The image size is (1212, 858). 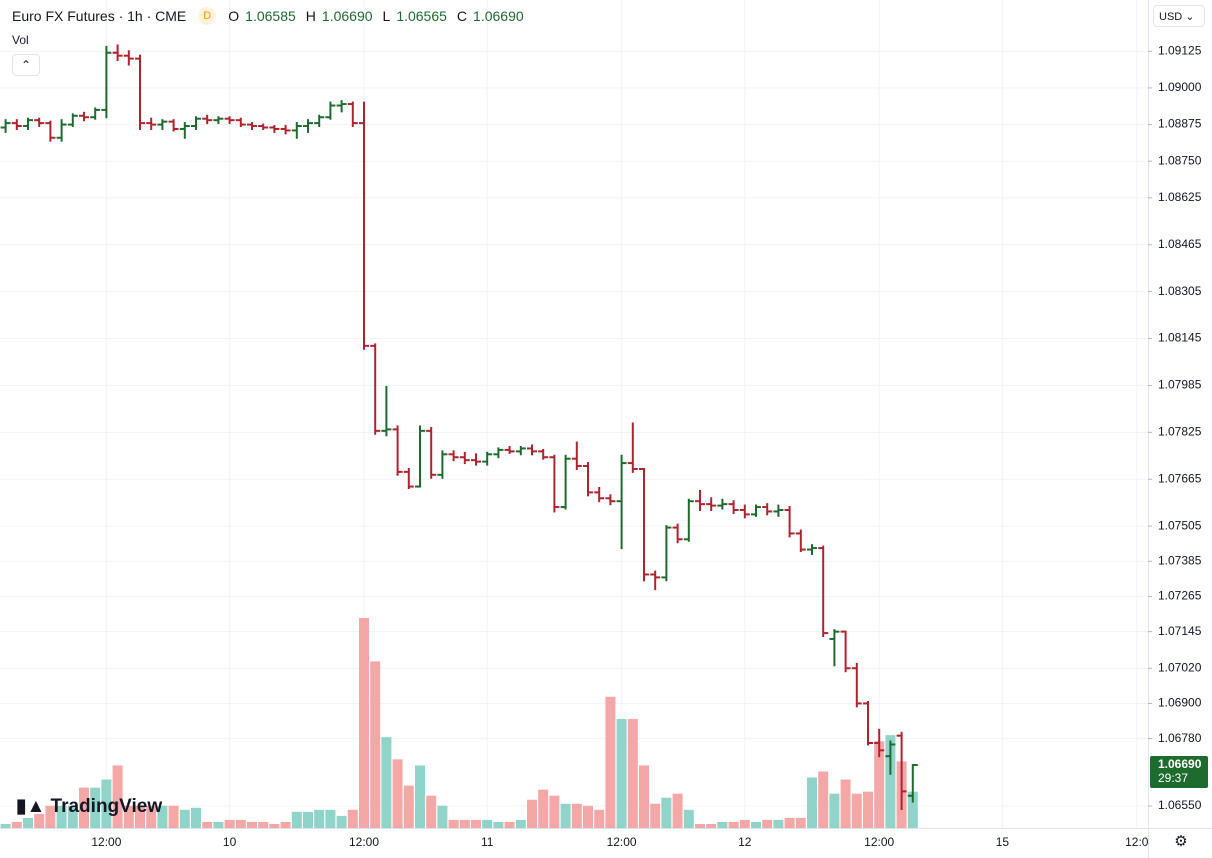 What do you see at coordinates (386, 16) in the screenshot?
I see `low-prefix: L` at bounding box center [386, 16].